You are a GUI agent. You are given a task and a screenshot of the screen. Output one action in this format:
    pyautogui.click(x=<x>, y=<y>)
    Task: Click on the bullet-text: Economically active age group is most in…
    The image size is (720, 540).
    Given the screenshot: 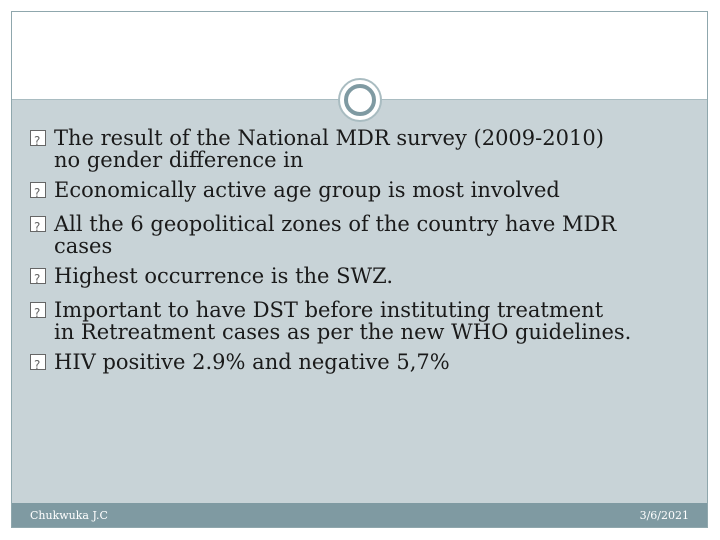 What is the action you would take?
    pyautogui.click(x=307, y=190)
    